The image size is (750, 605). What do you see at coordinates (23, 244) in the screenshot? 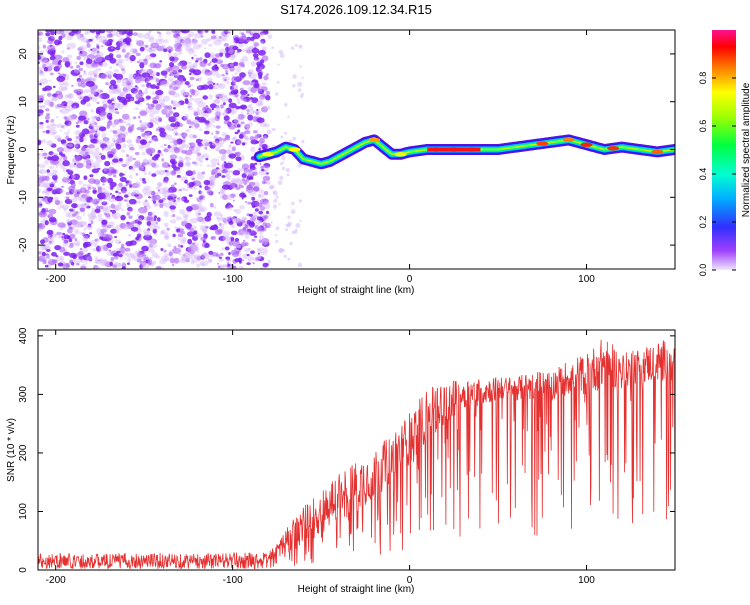
I see `y-tick-label: -20` at bounding box center [23, 244].